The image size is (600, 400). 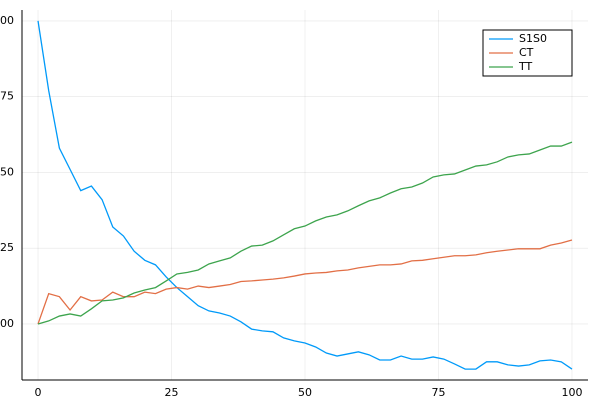 I want to click on x-tick-label: 25, so click(x=172, y=392).